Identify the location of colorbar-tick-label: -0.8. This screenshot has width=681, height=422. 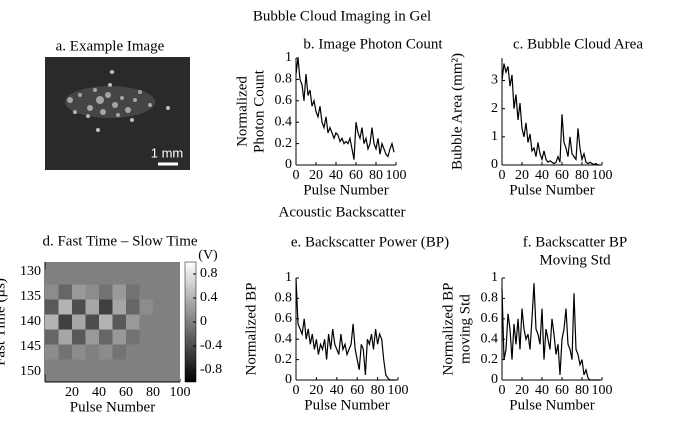
(211, 369).